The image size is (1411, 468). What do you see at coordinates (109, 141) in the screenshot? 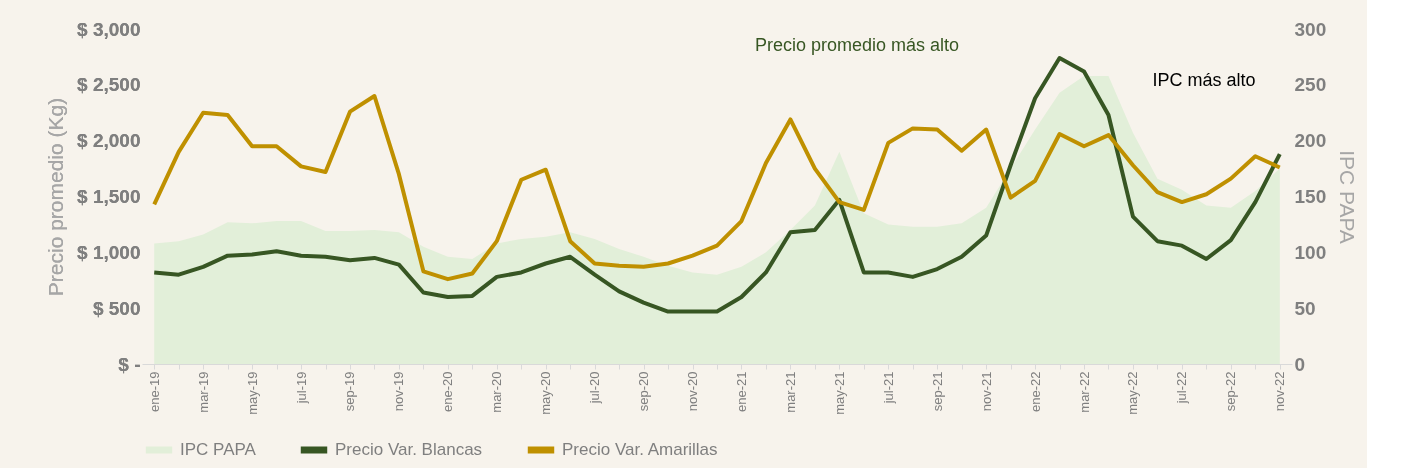
I see `y-tick-label: $ 2,000` at bounding box center [109, 141].